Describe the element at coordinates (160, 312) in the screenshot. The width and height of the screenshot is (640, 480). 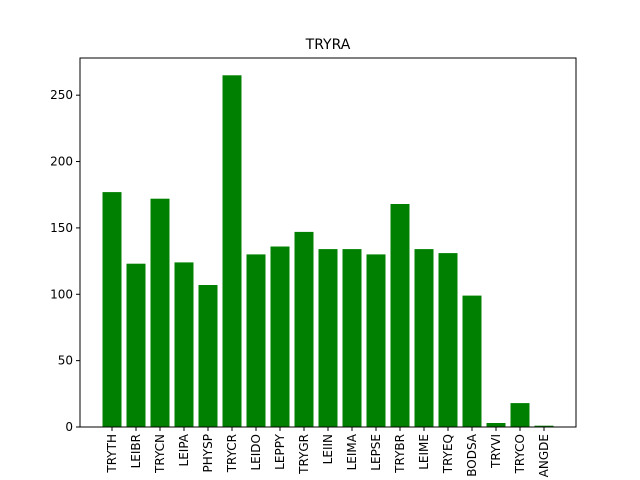
I see `bar-trycn` at that location.